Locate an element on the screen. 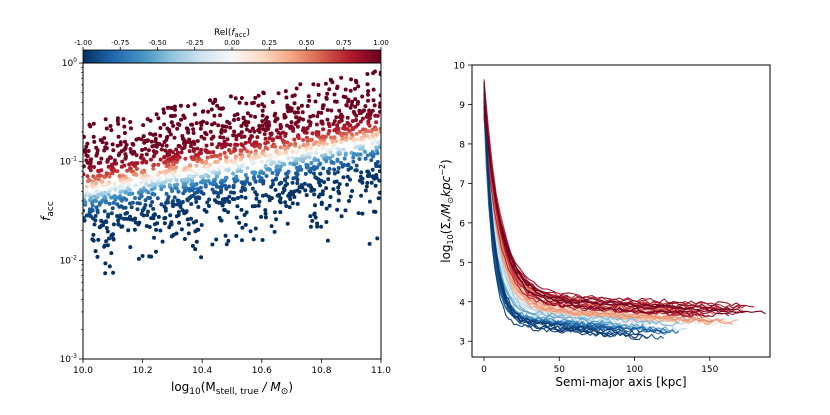 The height and width of the screenshot is (415, 830). x-tick-label: 10.4 is located at coordinates (202, 371).